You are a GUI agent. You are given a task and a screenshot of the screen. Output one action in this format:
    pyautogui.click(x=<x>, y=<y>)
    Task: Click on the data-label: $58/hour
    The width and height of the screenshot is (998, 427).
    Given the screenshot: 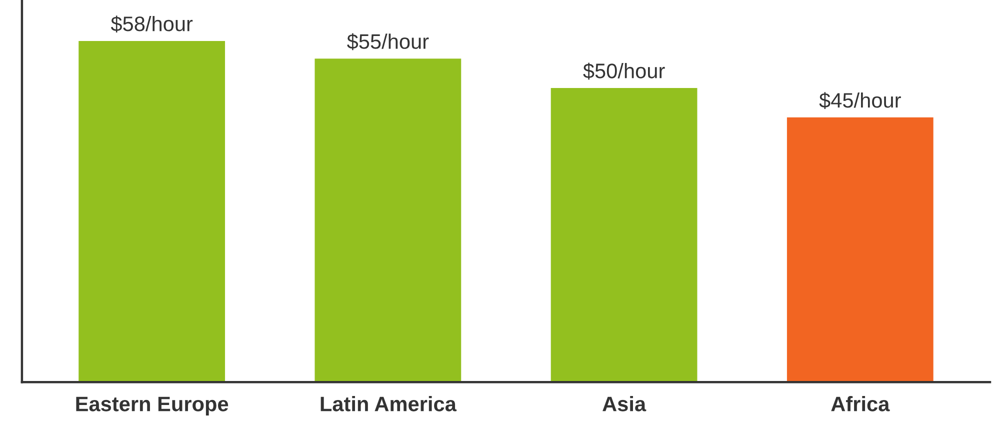 What is the action you would take?
    pyautogui.click(x=151, y=24)
    